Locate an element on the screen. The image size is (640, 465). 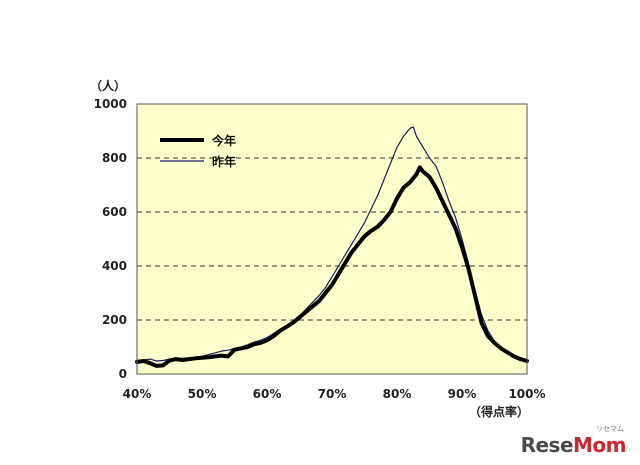
legend-label-last-year: 昨年 is located at coordinates (224, 161).